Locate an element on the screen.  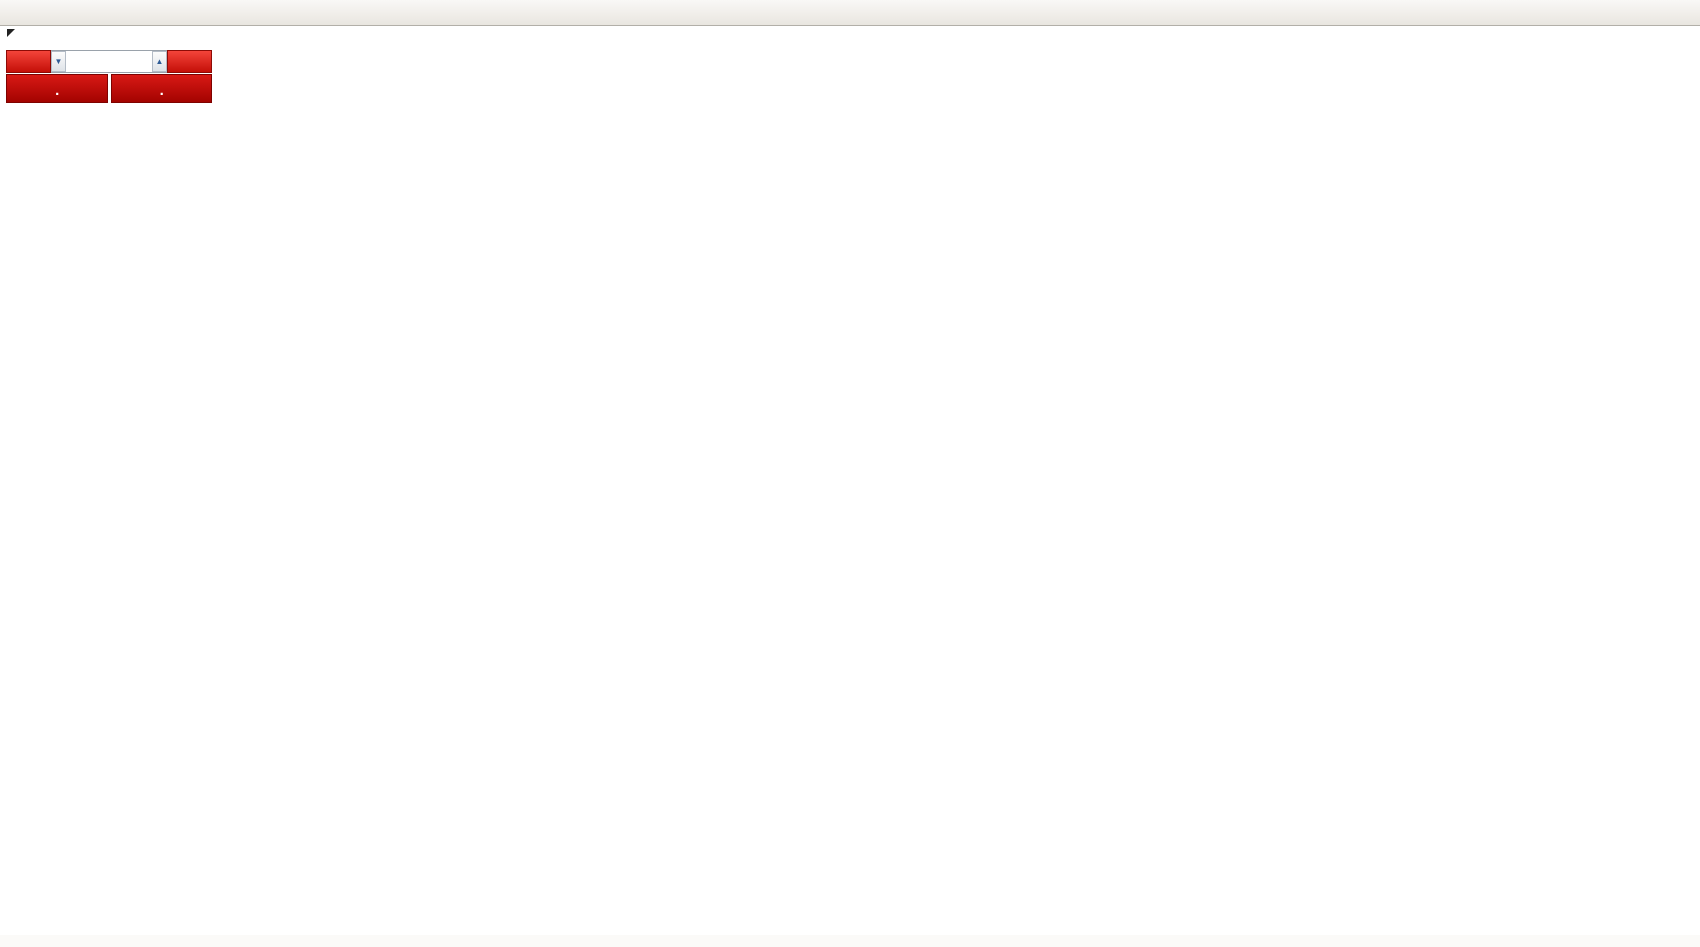
chart-title is located at coordinates (17, 33).